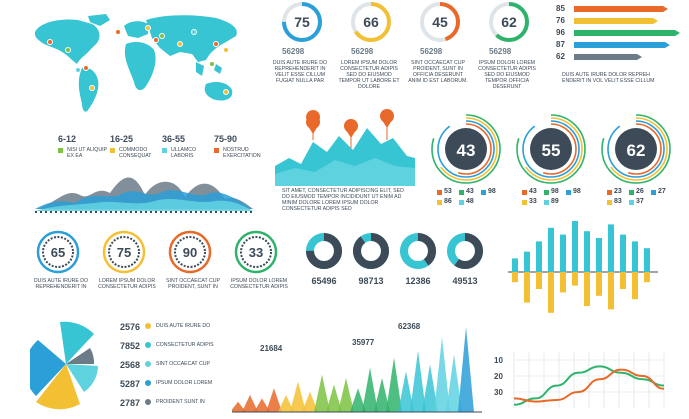  What do you see at coordinates (69, 364) in the screenshot?
I see `rose-chart` at bounding box center [69, 364].